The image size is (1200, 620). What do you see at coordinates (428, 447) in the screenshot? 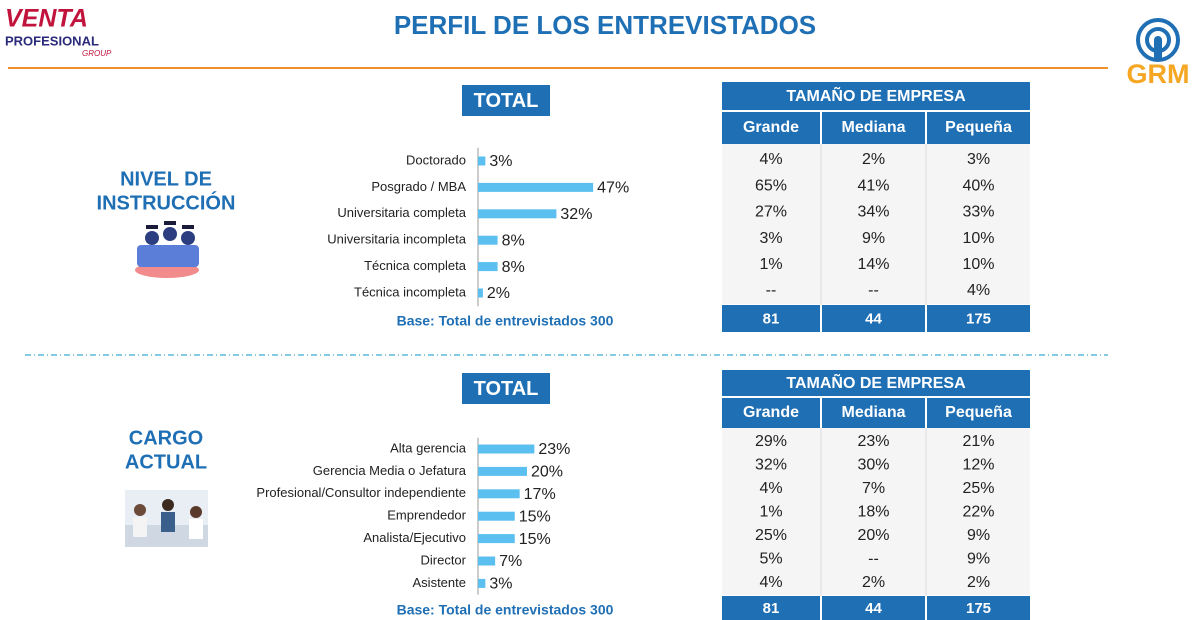
I see `category-label: Alta gerencia` at bounding box center [428, 447].